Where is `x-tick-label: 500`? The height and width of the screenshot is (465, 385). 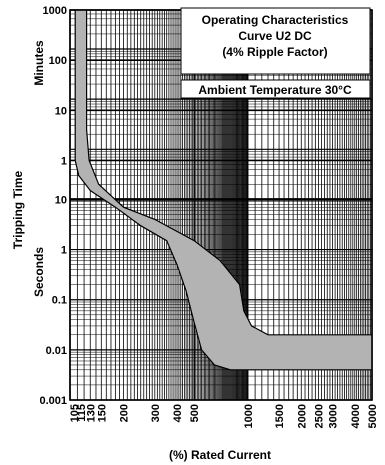
x-tick-label: 500 is located at coordinates (195, 413).